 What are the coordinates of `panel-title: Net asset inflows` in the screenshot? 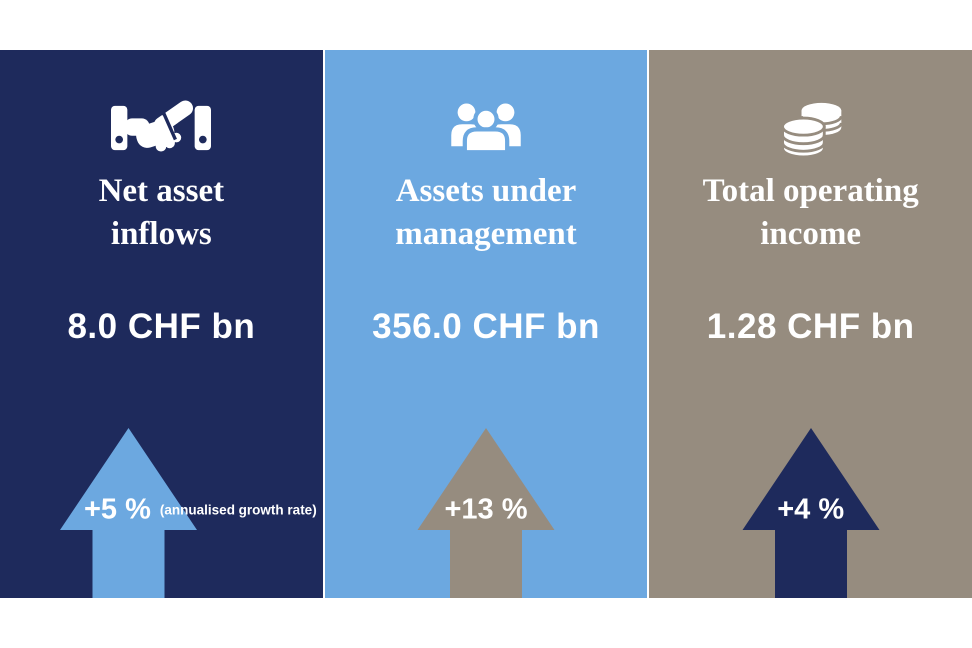 It's located at (162, 213).